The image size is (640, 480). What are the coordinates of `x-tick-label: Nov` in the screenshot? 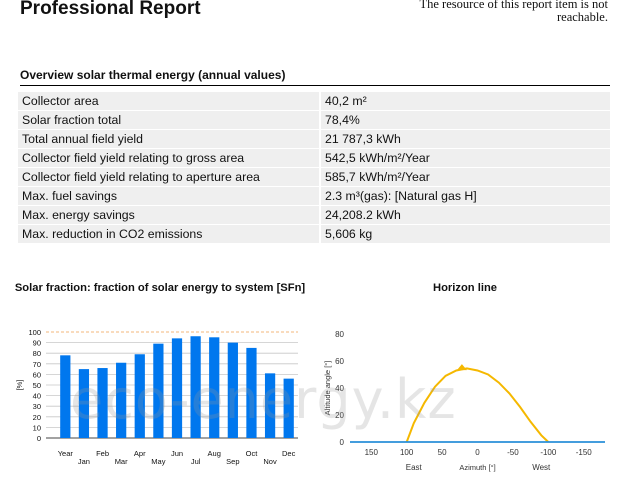 It's located at (270, 461).